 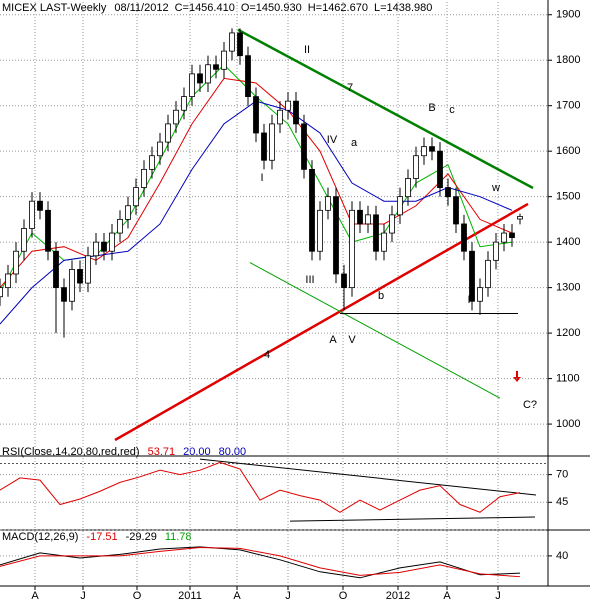 I want to click on date: 08/11/2012, so click(x=141, y=8).